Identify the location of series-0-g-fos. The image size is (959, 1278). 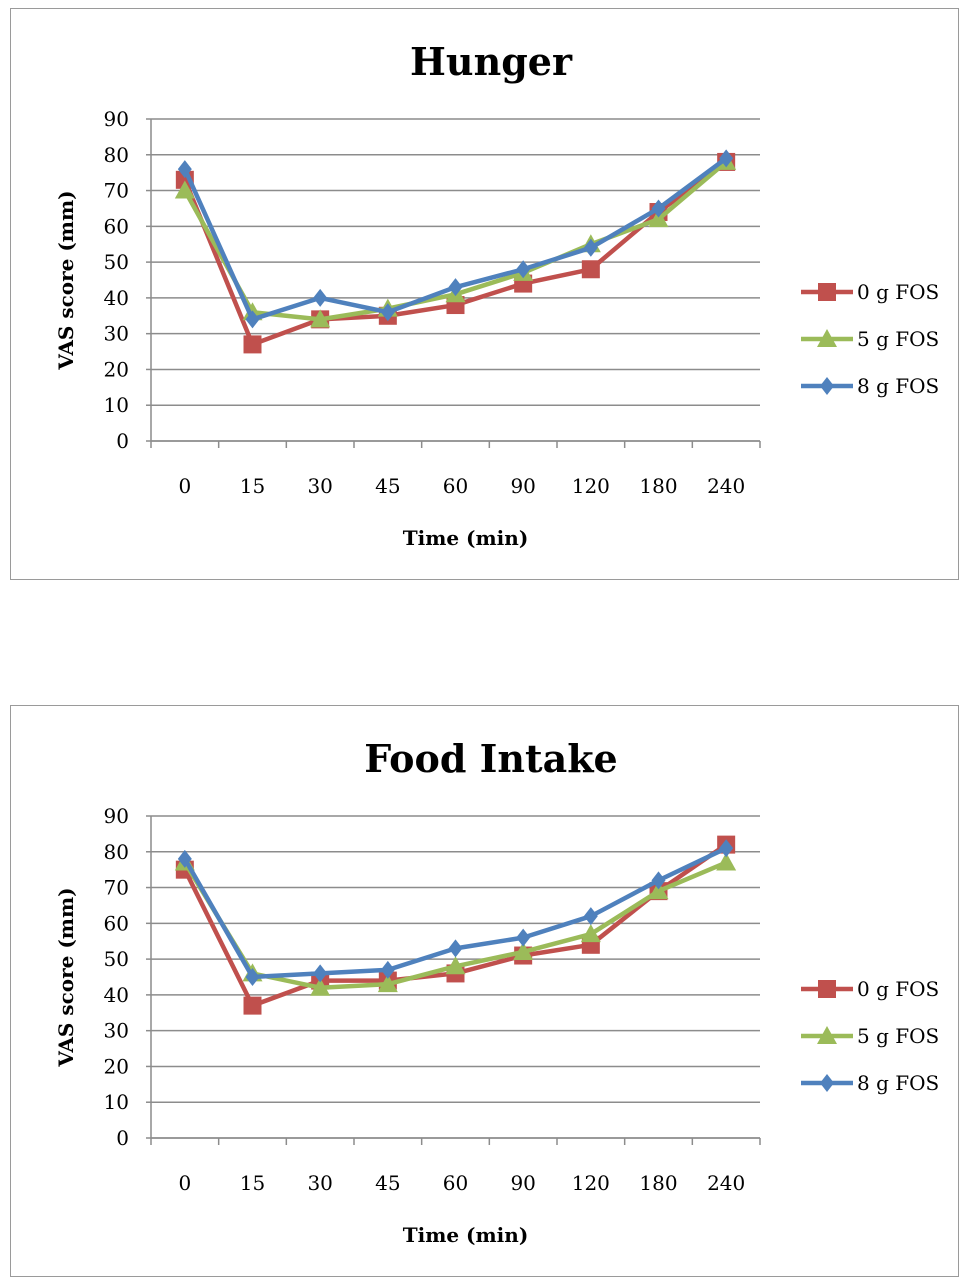
(455, 253).